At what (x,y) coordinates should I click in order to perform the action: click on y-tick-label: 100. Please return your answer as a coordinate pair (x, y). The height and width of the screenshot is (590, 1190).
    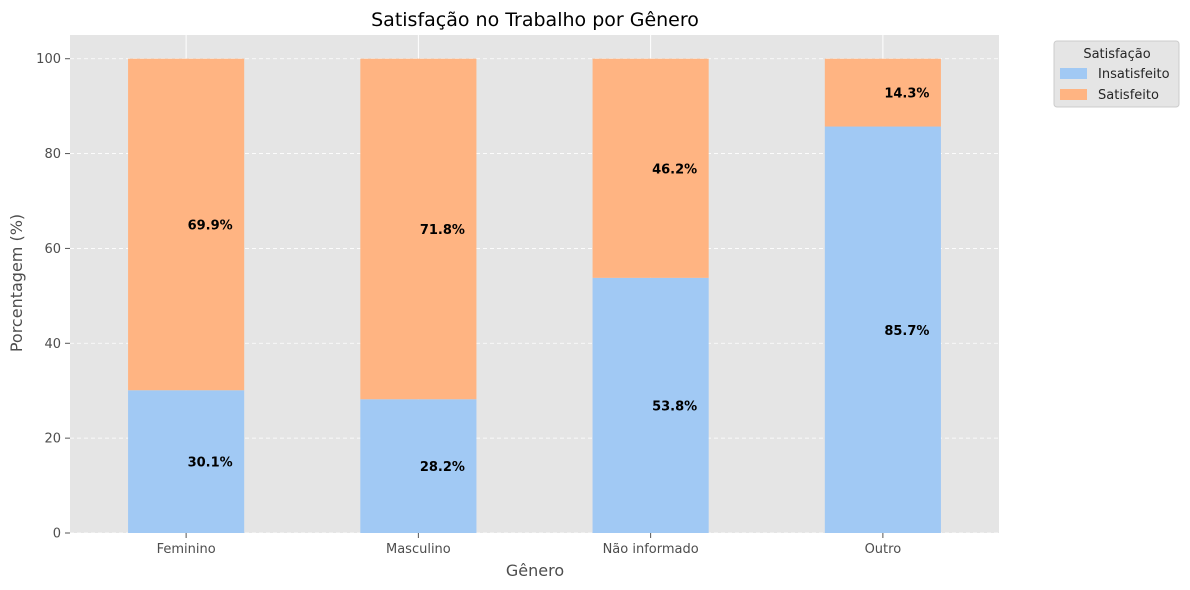
    Looking at the image, I should click on (48, 59).